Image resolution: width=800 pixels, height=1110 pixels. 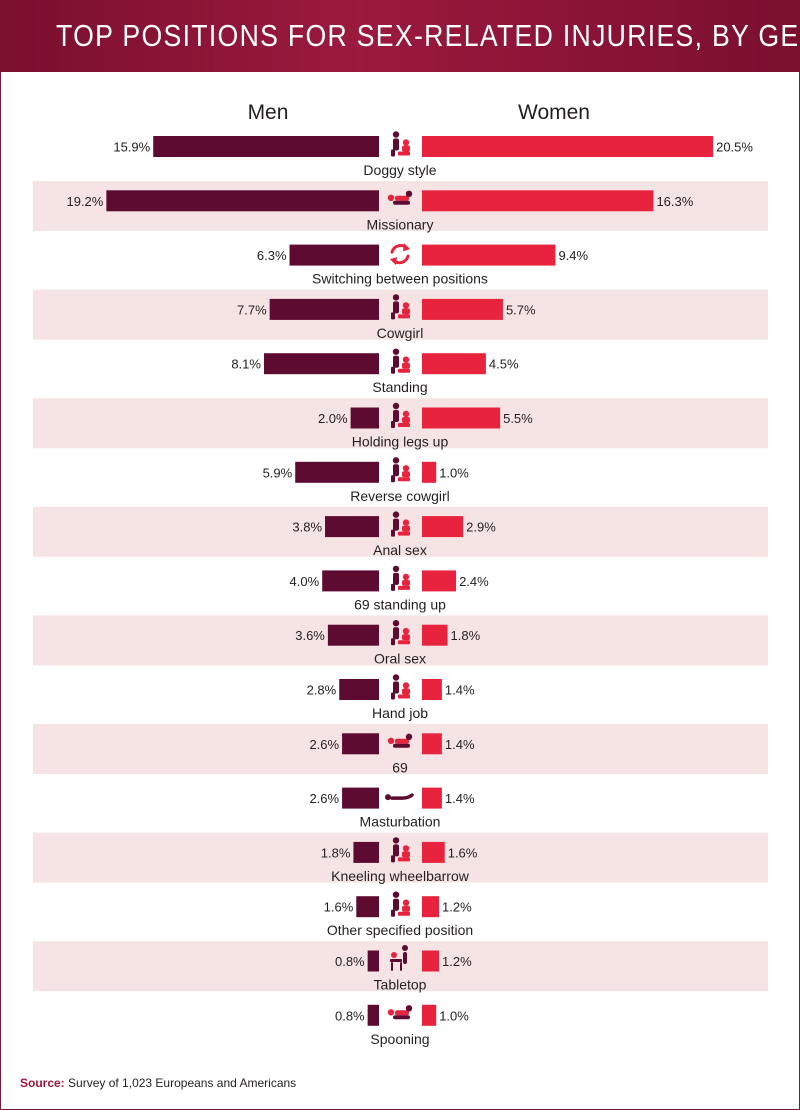 What do you see at coordinates (322, 690) in the screenshot?
I see `men-value-label: 2.8%` at bounding box center [322, 690].